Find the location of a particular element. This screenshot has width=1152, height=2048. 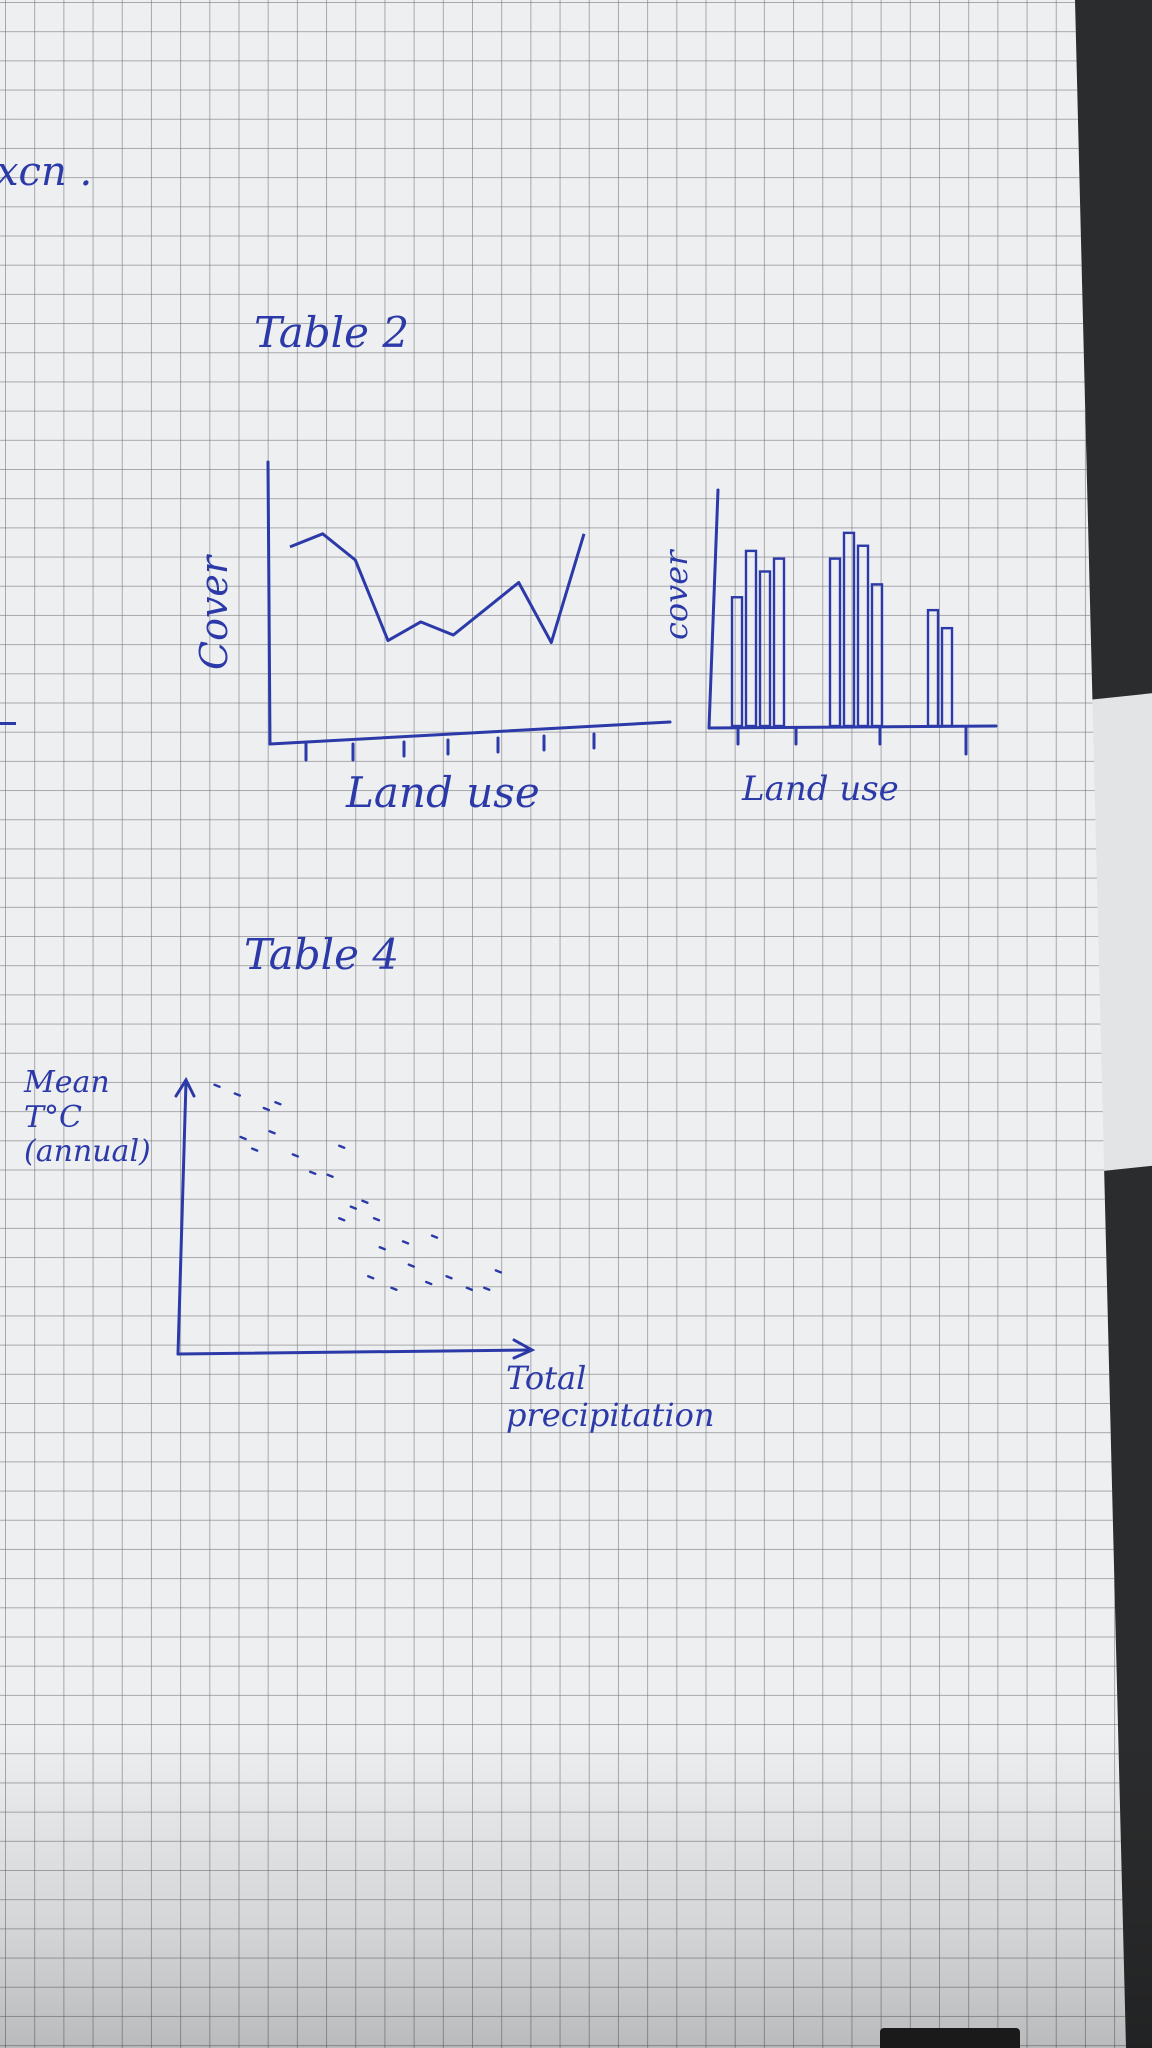

chart2-bars is located at coordinates (842, 629).